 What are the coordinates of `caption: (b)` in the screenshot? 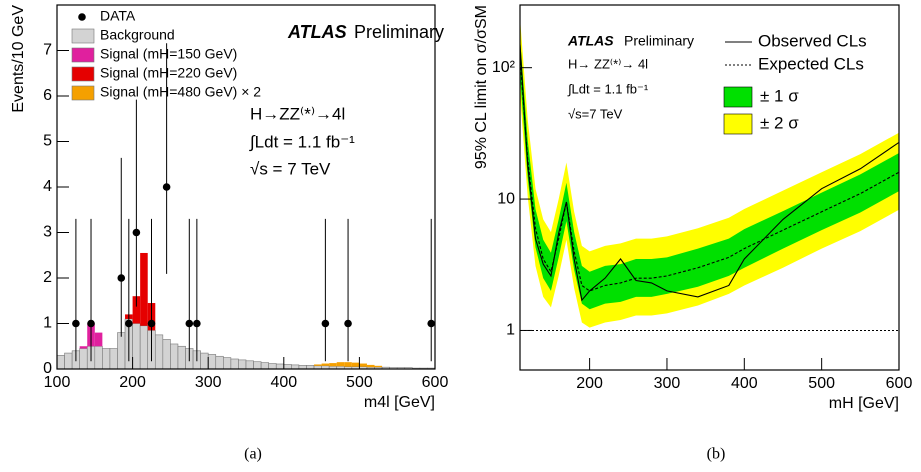 It's located at (716, 454).